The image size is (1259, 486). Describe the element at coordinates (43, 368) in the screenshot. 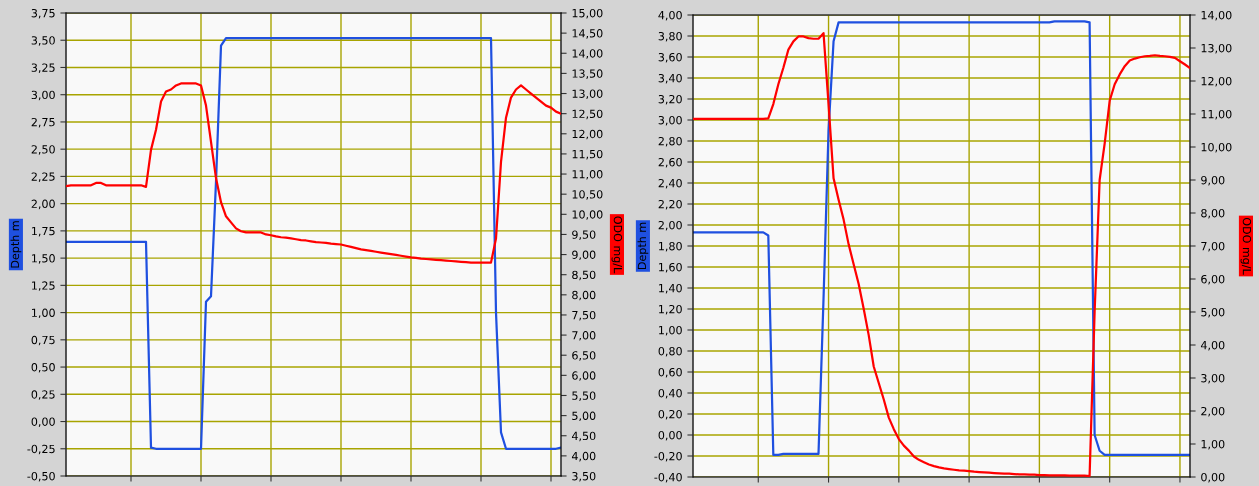

I see `y-tick-label: 0,50` at that location.